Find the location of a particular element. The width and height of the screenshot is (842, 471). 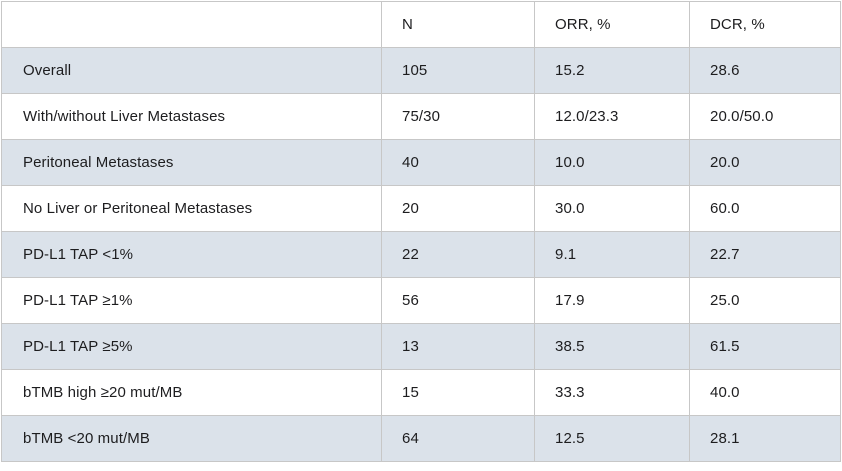

cell-orr: 15.2 is located at coordinates (612, 70).